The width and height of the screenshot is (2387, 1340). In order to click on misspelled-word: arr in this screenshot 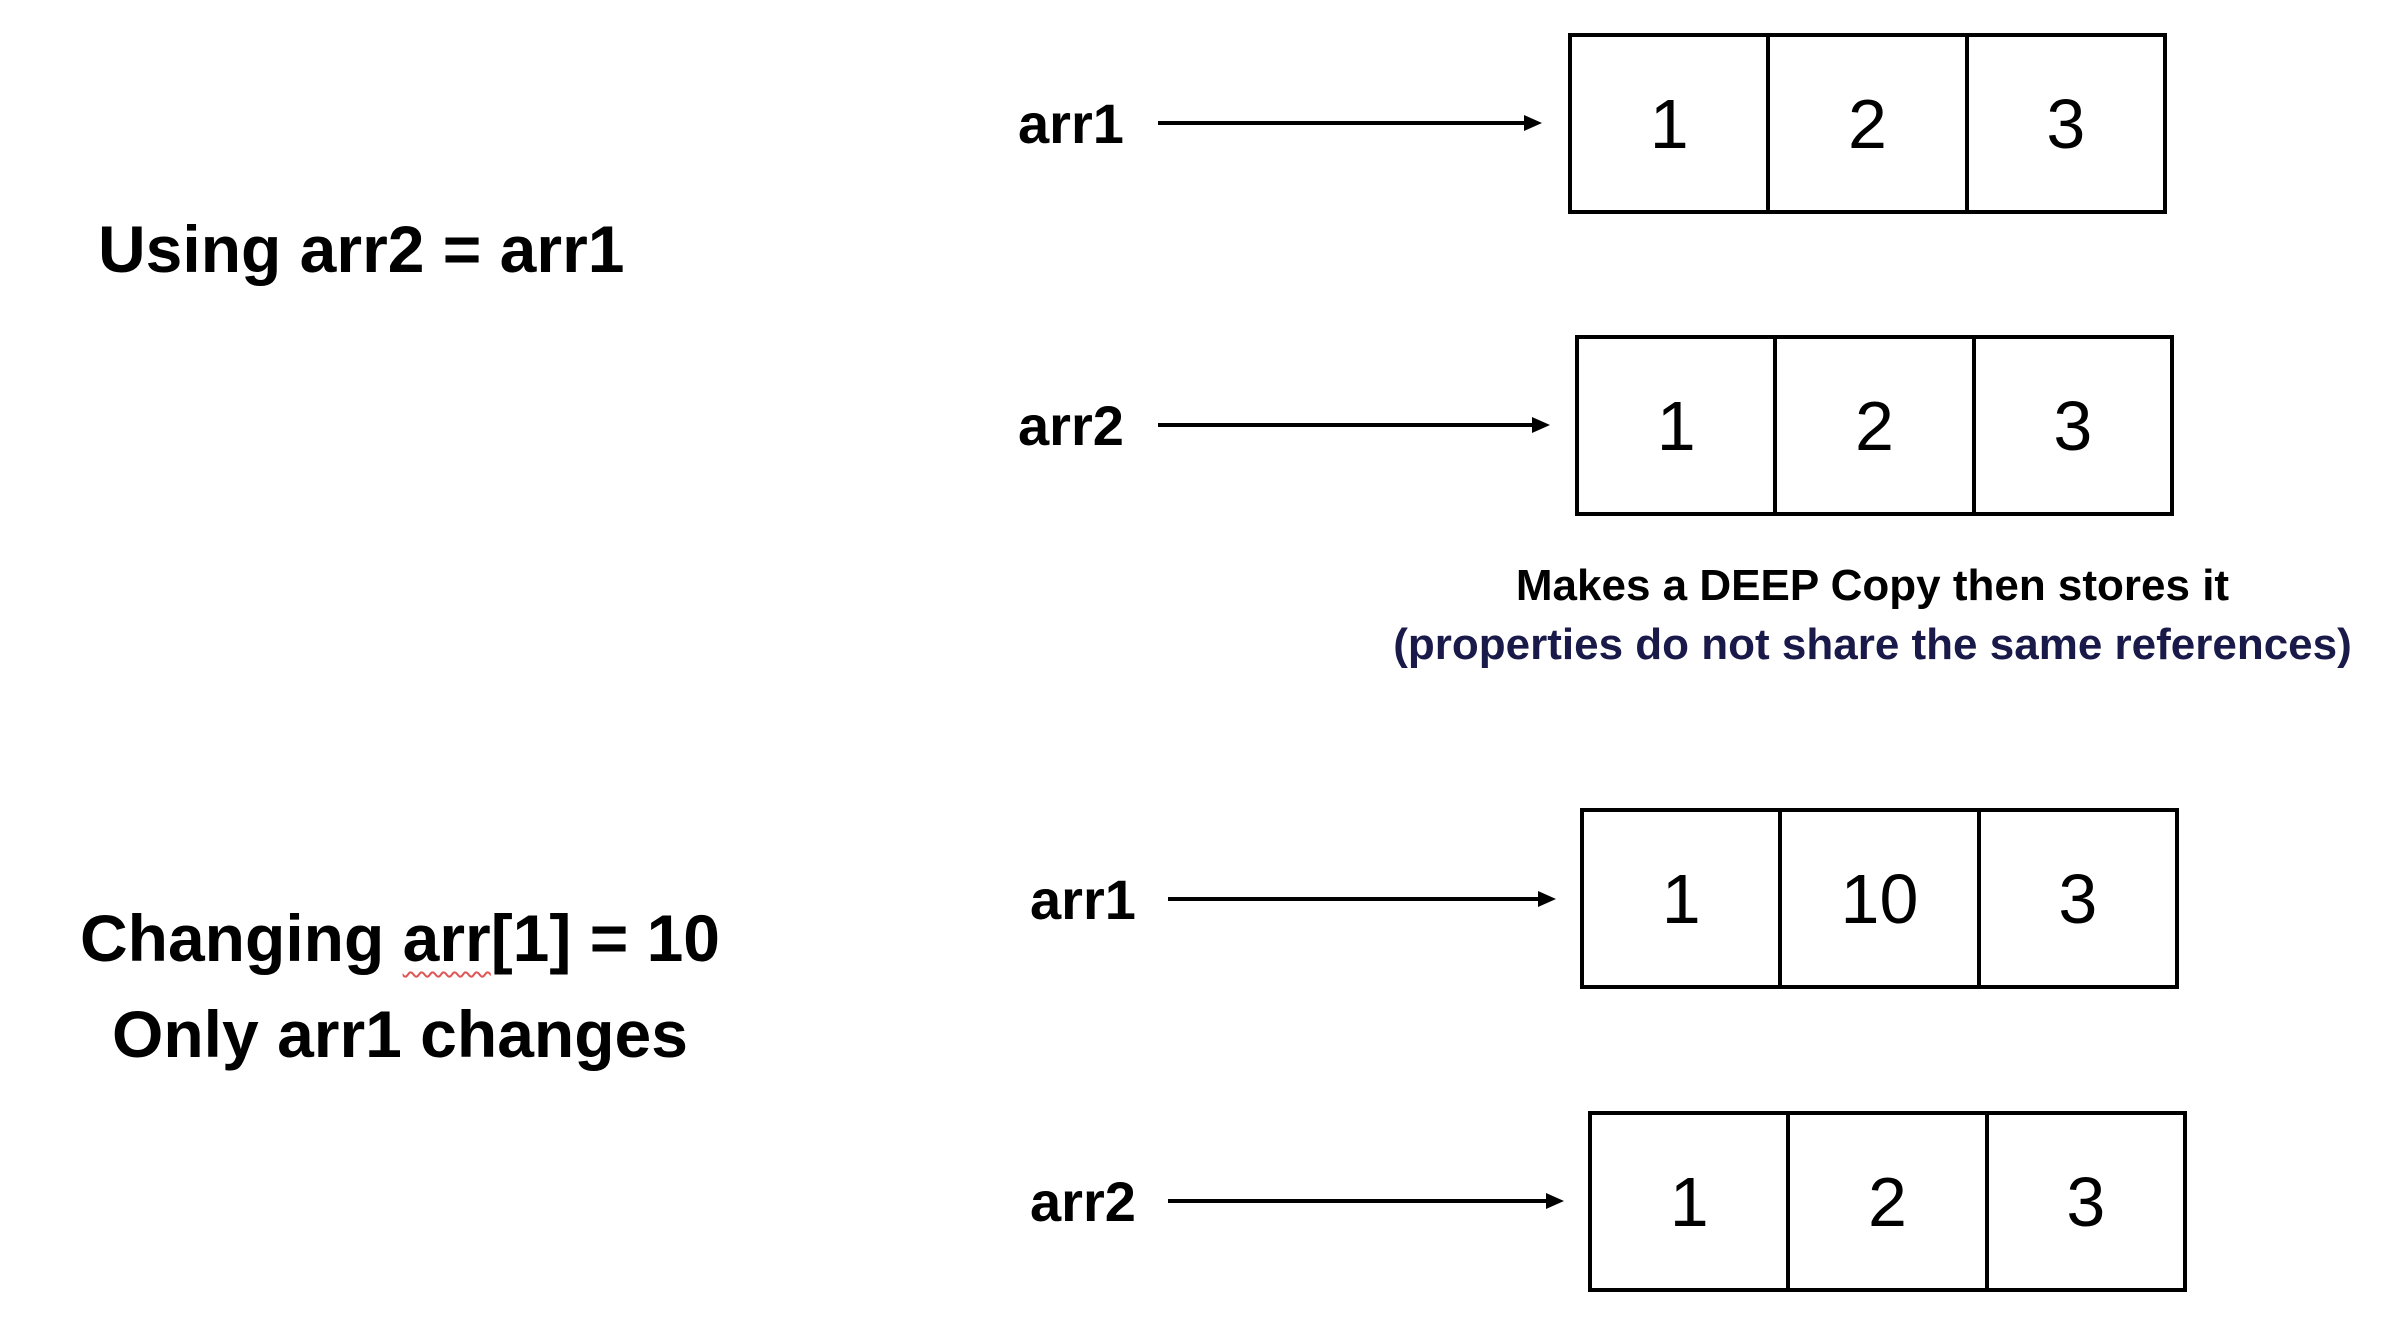, I will do `click(446, 938)`.